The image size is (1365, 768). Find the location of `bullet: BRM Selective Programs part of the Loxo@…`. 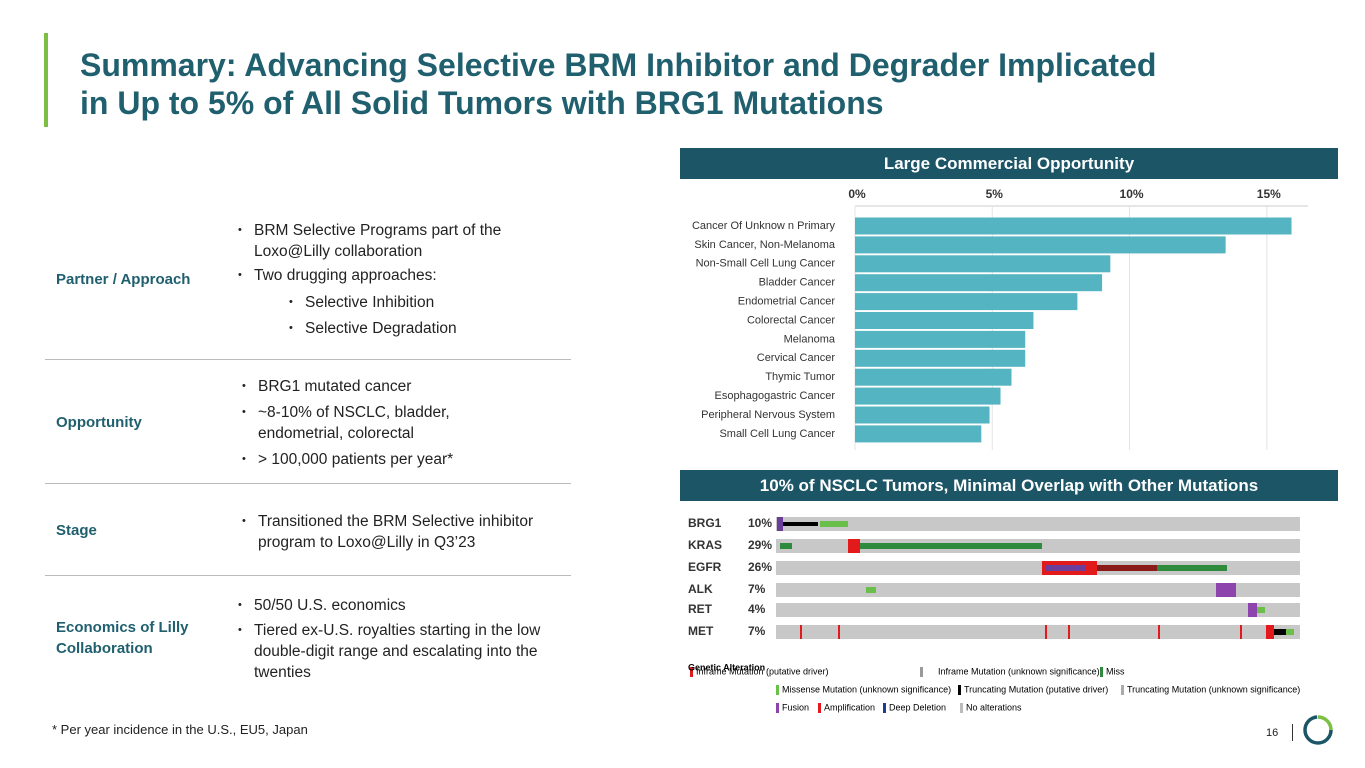

bullet: BRM Selective Programs part of the Loxo@… is located at coordinates (401, 241).